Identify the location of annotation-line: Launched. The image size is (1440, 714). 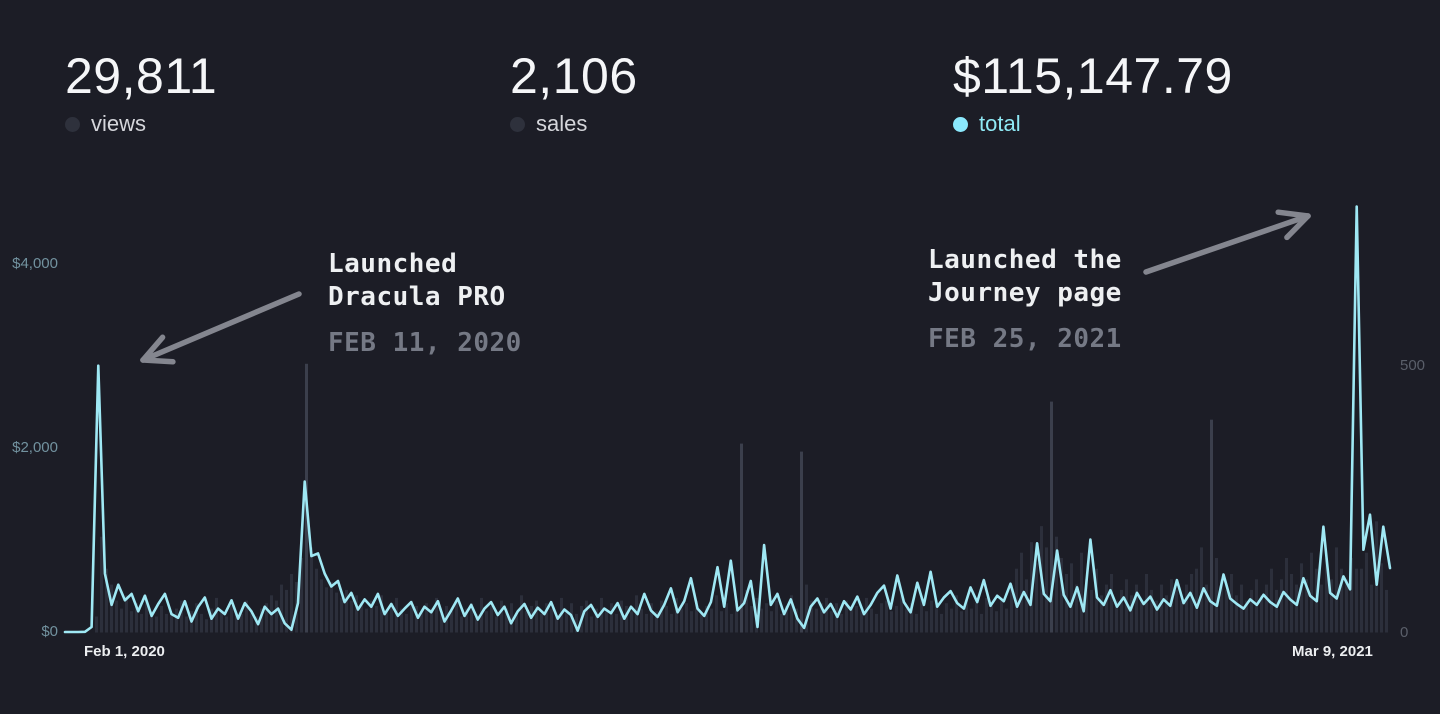
(393, 264).